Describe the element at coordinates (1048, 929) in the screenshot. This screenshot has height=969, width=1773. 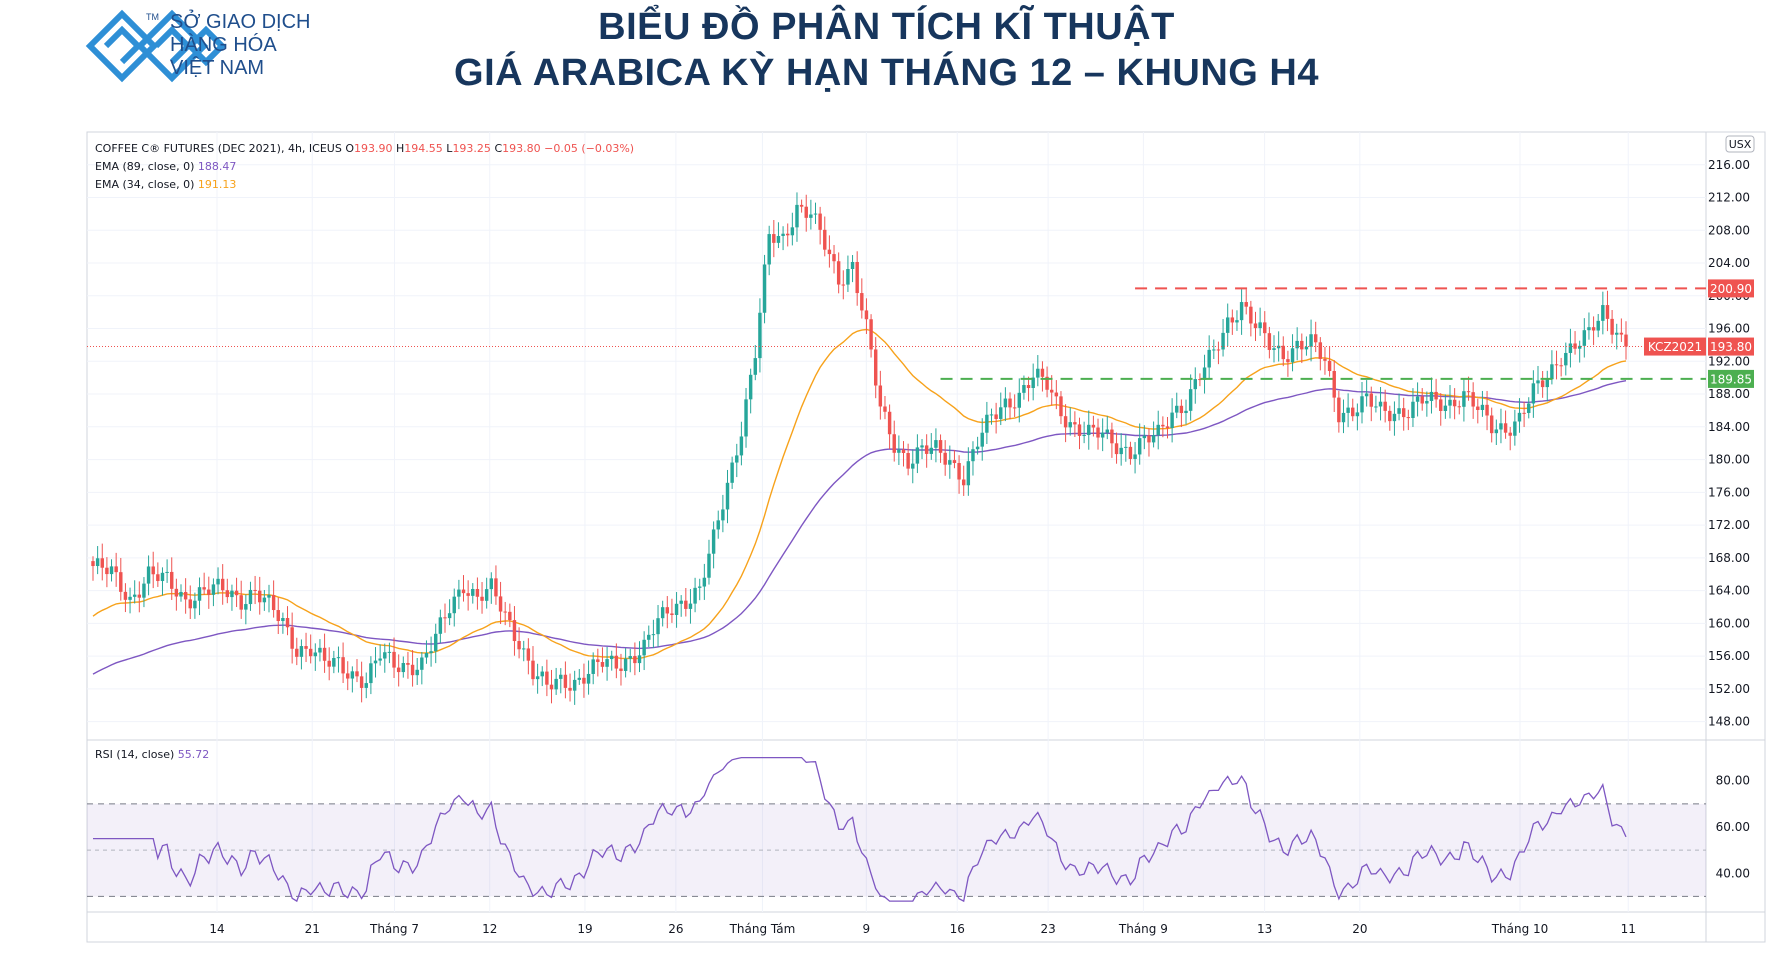
I see `time-tick-label: 23` at that location.